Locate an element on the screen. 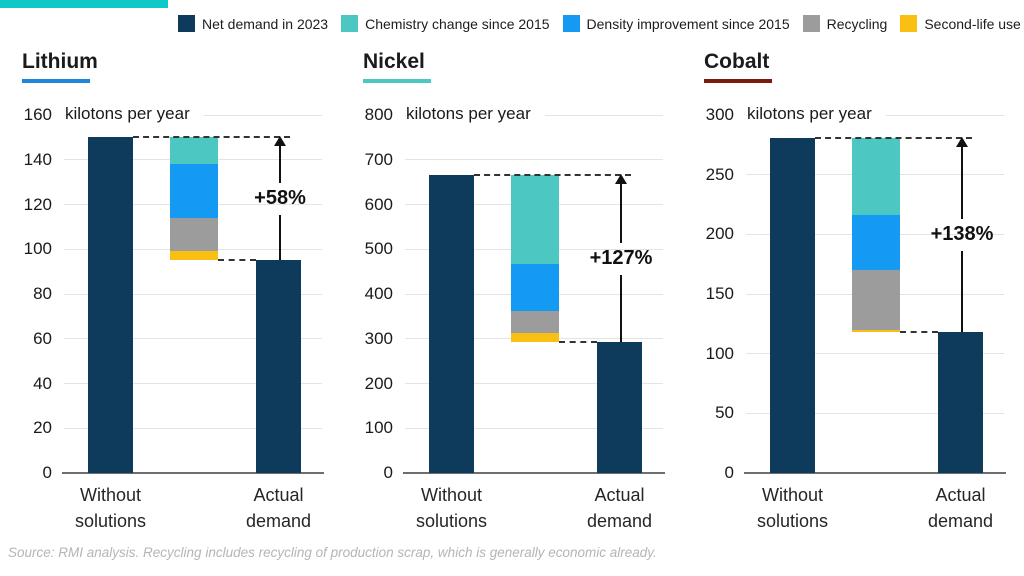  legend-label: Second-life use is located at coordinates (972, 23).